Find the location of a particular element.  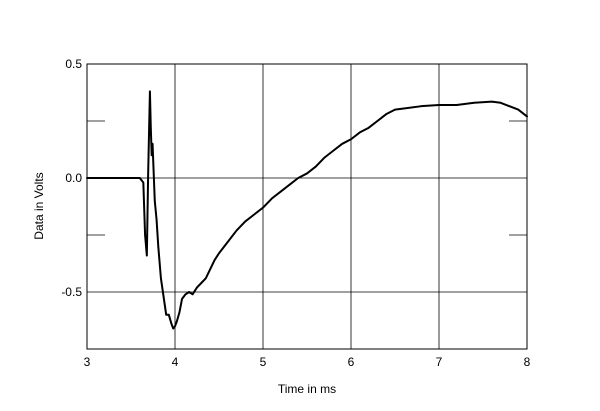

x-tick-labels: 3 4 5 6 7 8 is located at coordinates (307, 362).